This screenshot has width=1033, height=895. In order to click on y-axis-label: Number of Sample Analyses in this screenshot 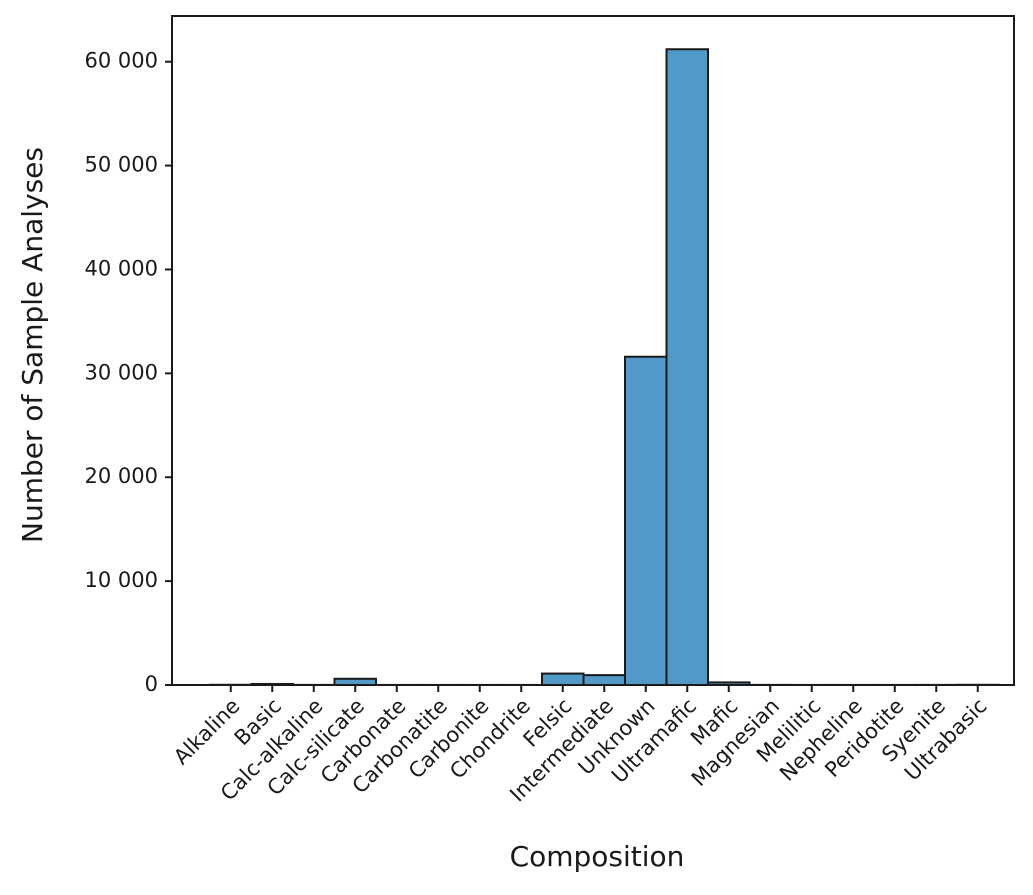, I will do `click(32, 345)`.